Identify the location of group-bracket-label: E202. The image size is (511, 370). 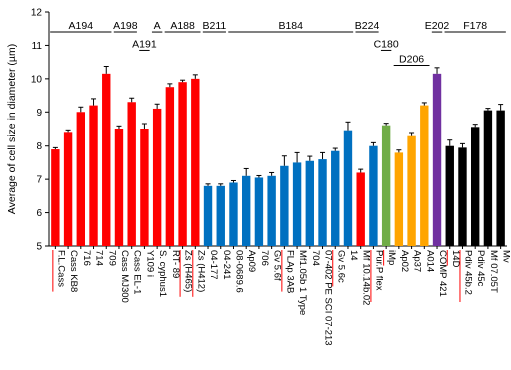
(437, 26).